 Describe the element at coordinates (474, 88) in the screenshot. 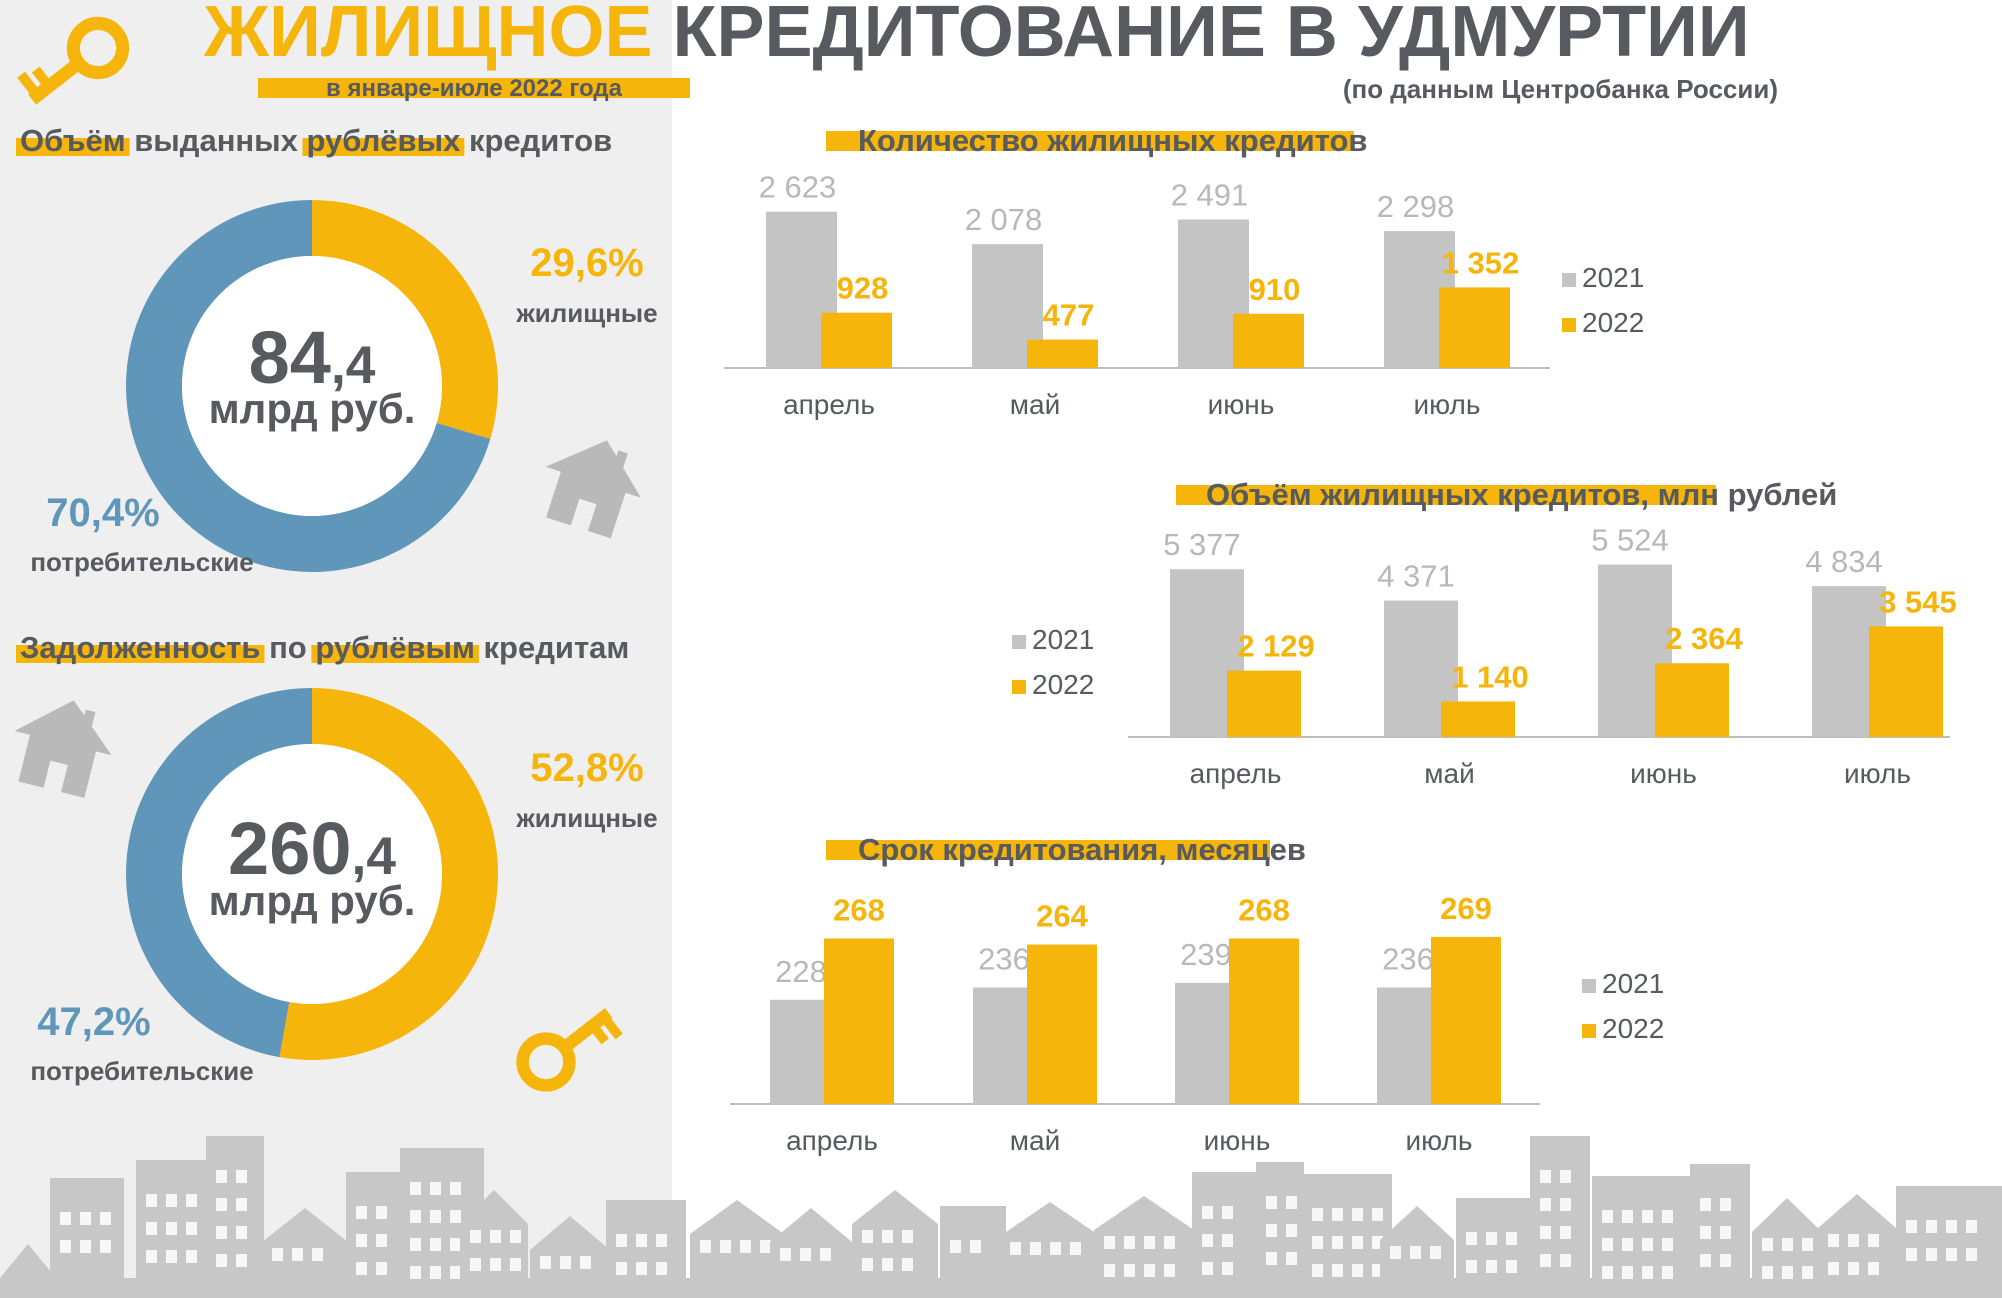

I see `period-label: в январе-июле 2022 года` at that location.